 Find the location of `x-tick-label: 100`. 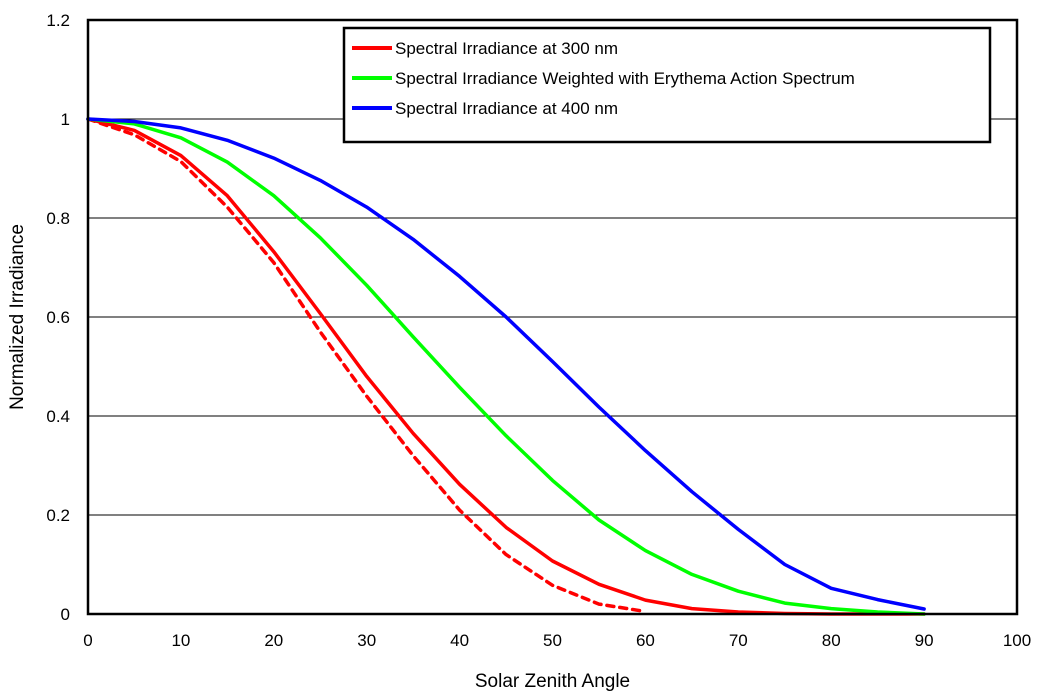

x-tick-label: 100 is located at coordinates (1017, 640).